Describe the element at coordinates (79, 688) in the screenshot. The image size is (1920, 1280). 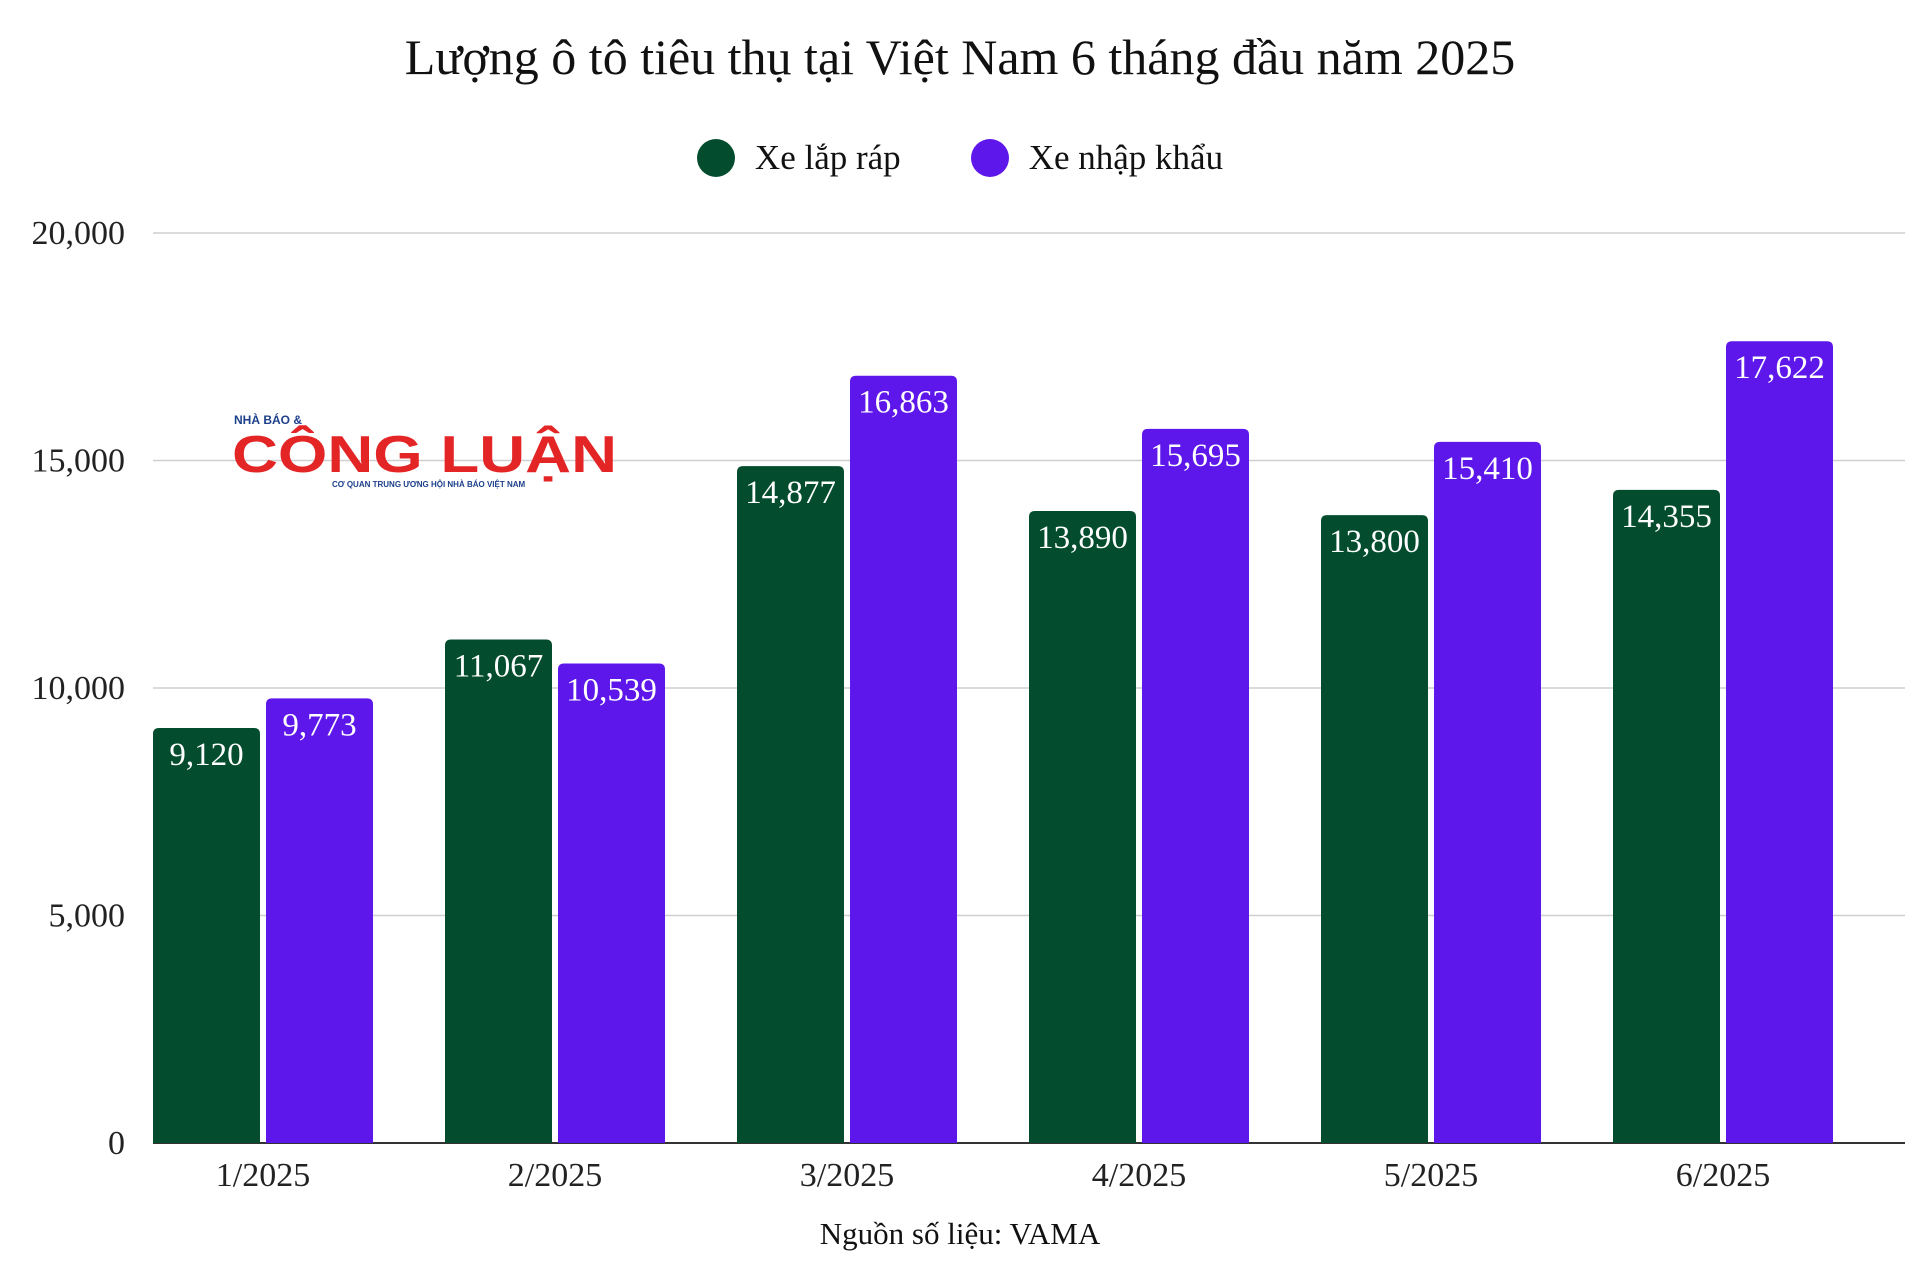
I see `y-tick-label: 10,000` at that location.